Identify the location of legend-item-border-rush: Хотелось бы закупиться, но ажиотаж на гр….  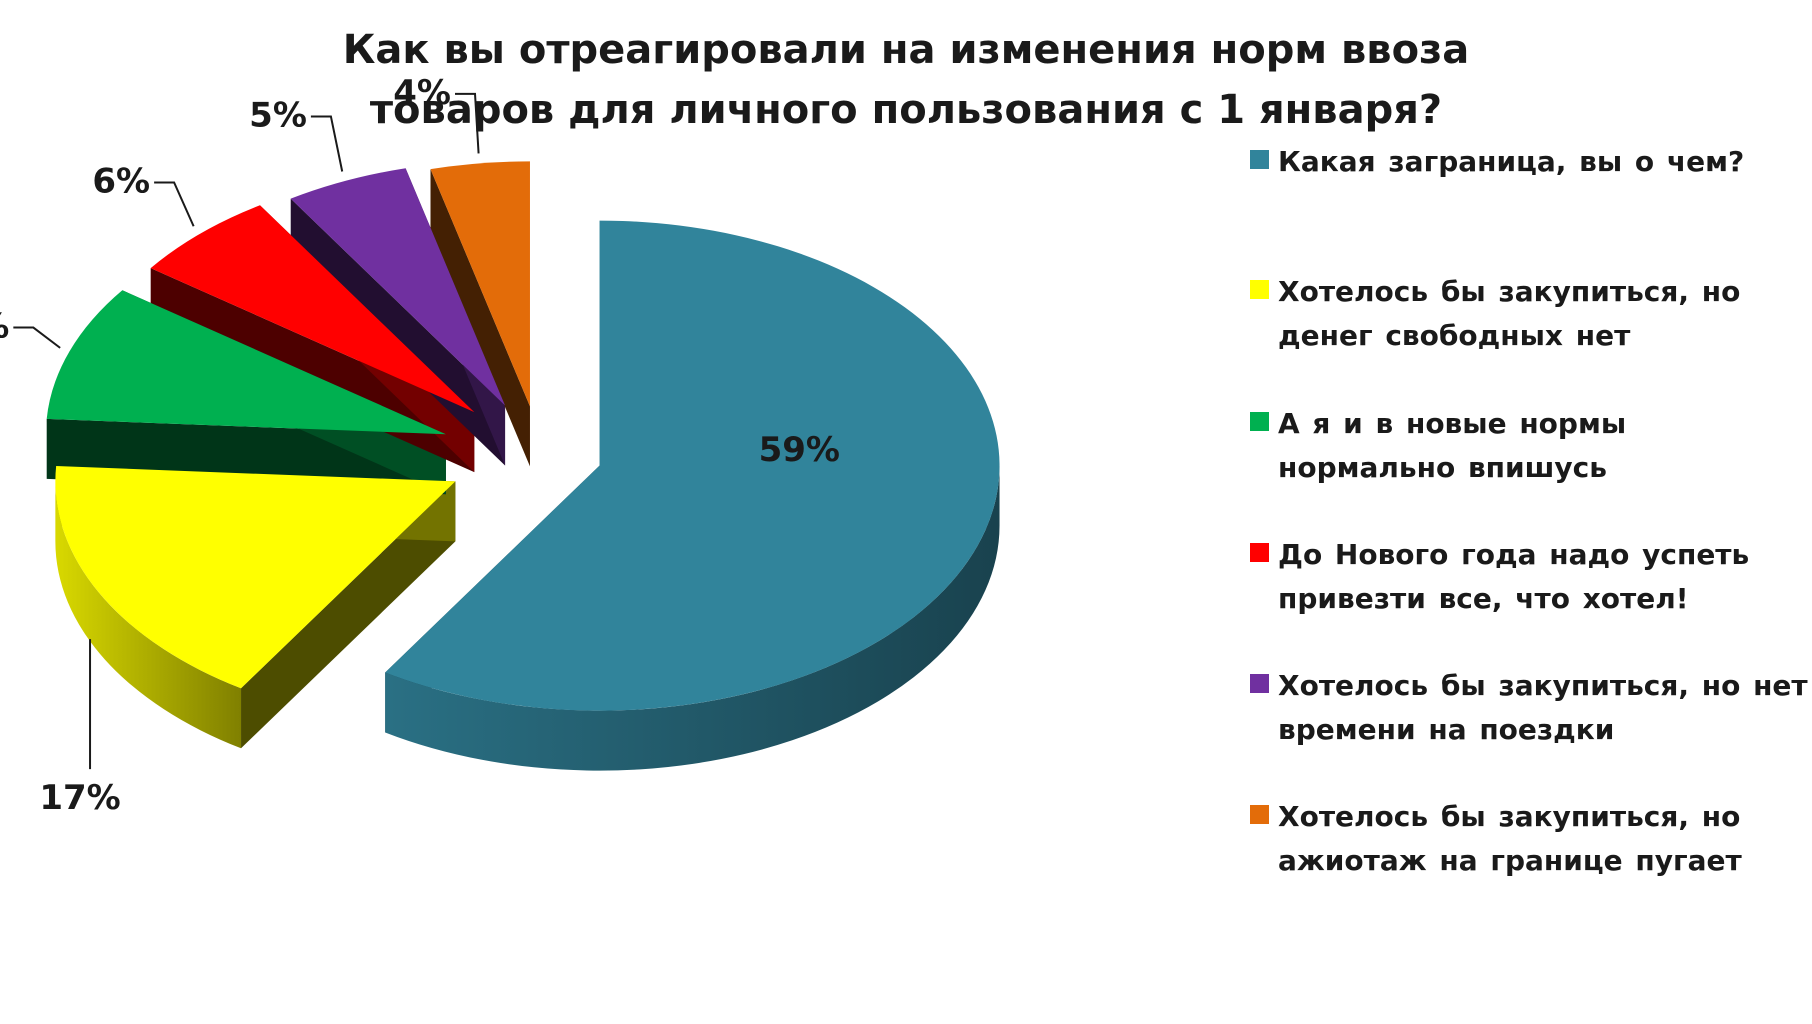
(1529, 839).